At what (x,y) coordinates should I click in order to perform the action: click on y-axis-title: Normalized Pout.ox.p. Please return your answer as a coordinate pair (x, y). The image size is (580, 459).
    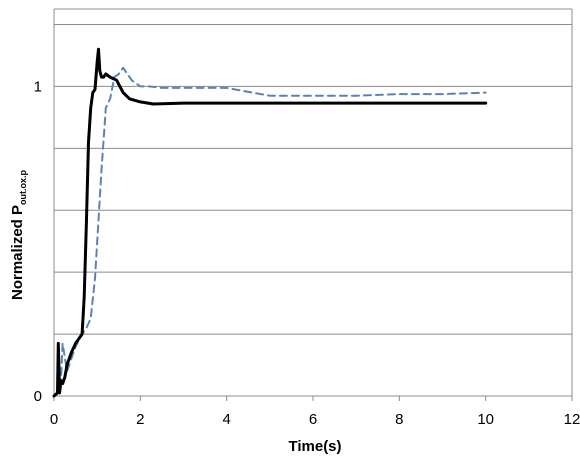
    Looking at the image, I should click on (18, 234).